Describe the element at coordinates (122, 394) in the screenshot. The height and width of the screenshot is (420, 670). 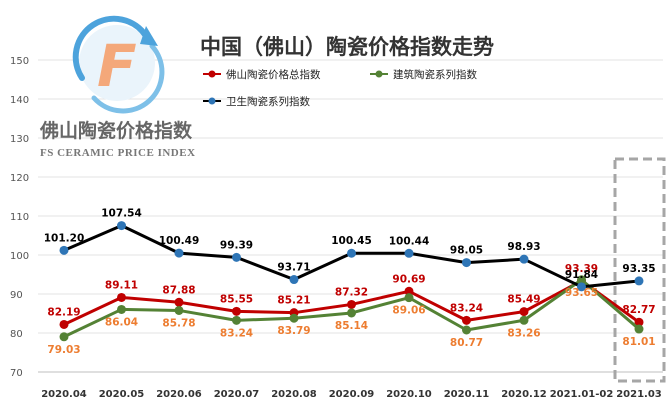
I see `x-tick-label: 2020.05` at that location.